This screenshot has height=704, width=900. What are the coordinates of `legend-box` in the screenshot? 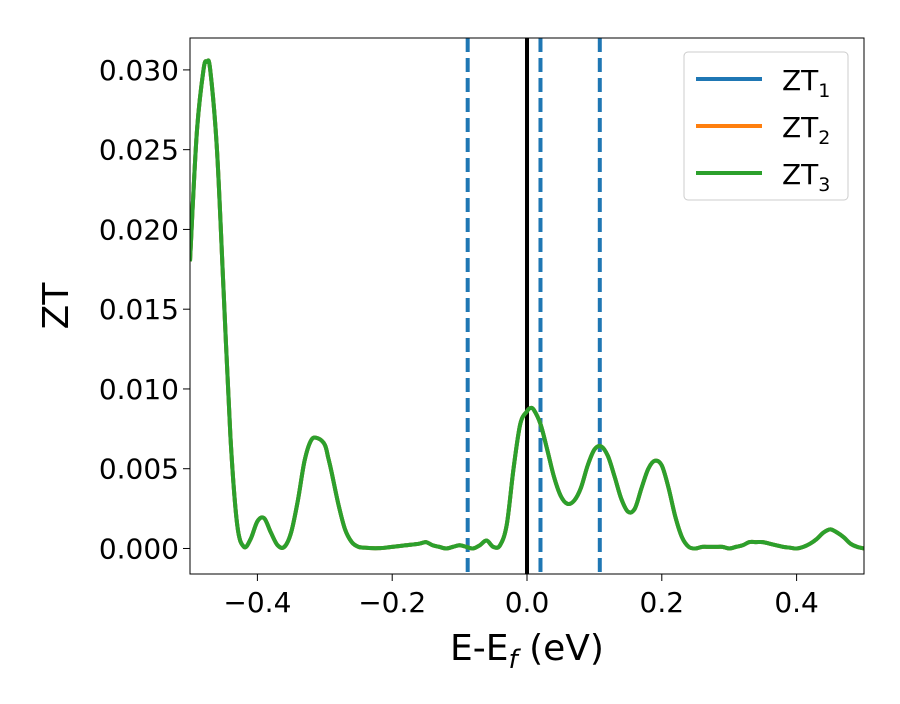 It's located at (766, 126).